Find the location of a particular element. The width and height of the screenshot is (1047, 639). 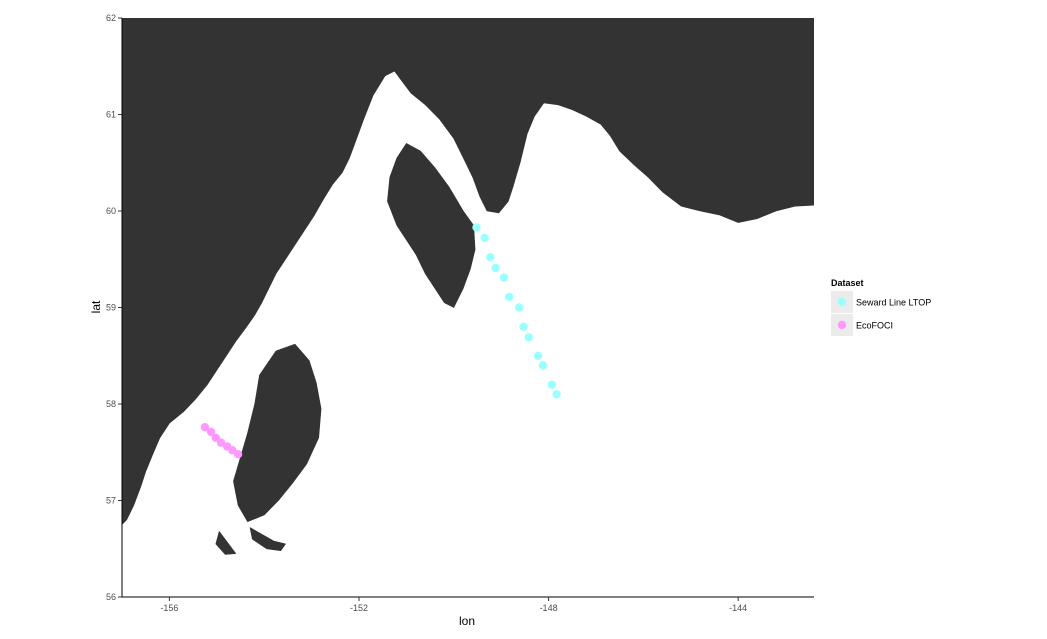

legend-item-ecofoci: EcoFOCI is located at coordinates (862, 325).